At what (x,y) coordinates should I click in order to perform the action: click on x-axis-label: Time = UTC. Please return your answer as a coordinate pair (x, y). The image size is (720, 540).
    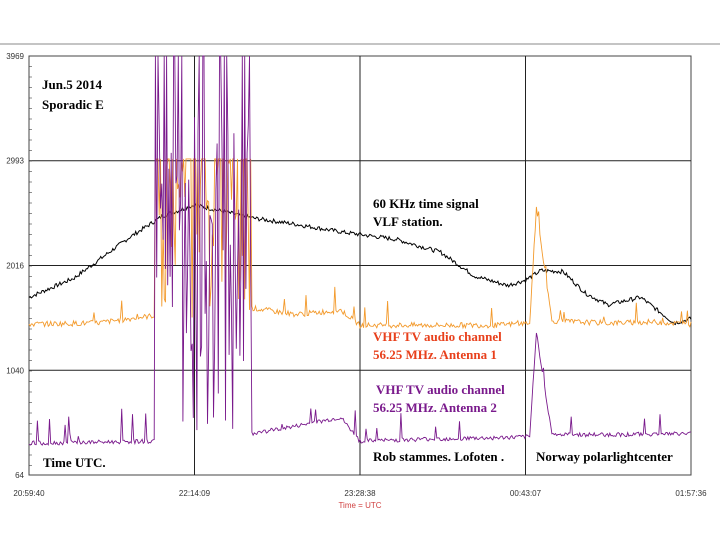
    Looking at the image, I should click on (359, 505).